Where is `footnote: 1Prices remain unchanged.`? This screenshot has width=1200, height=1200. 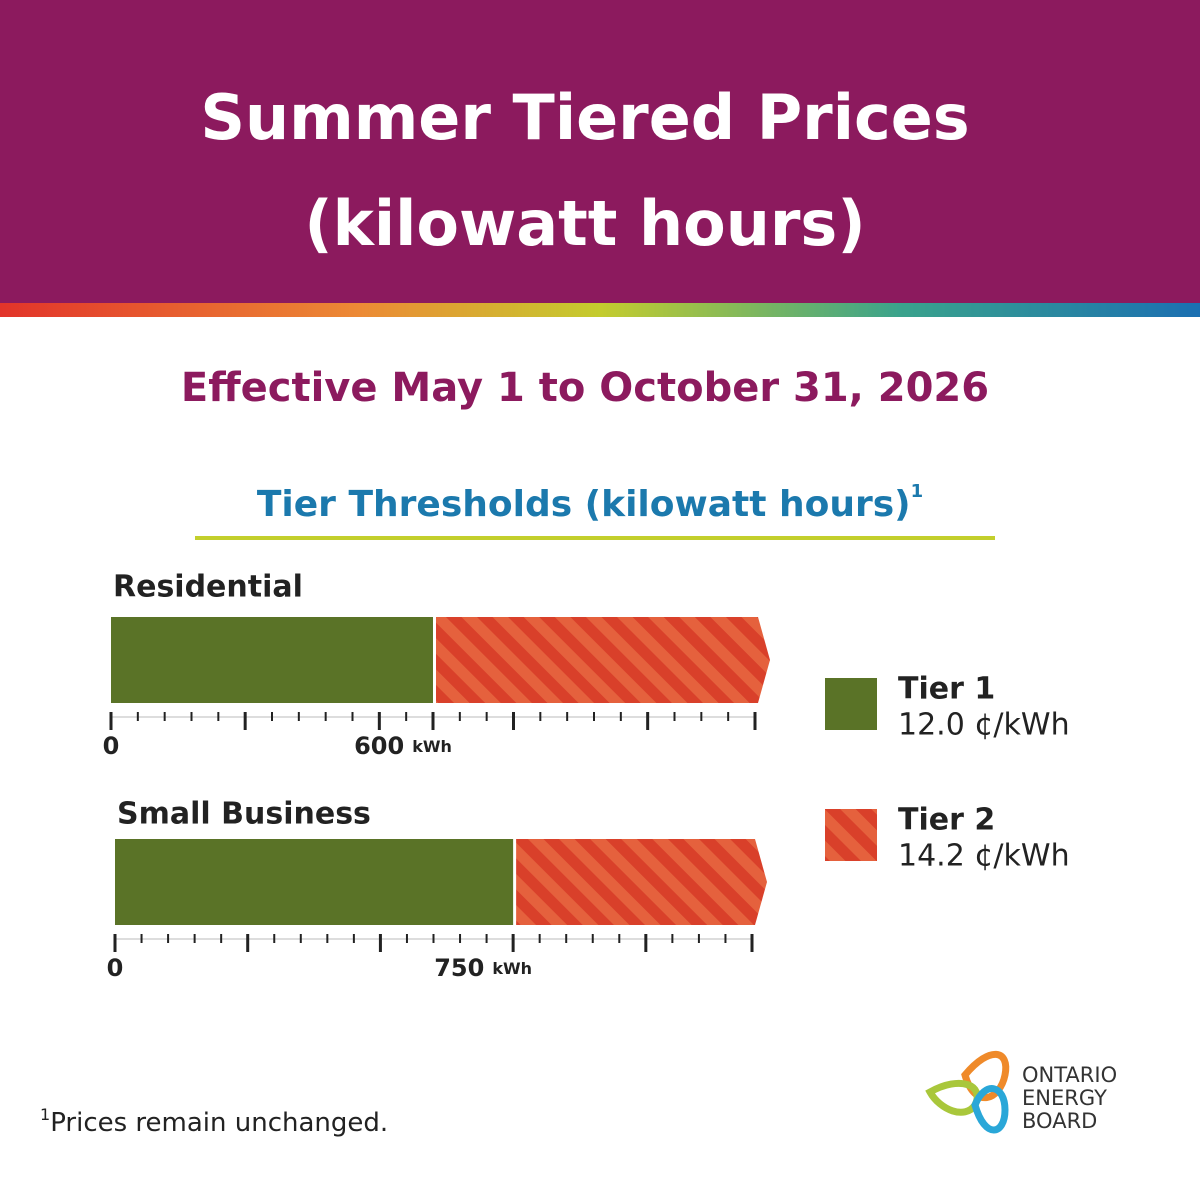
footnote: 1Prices remain unchanged. is located at coordinates (214, 1121).